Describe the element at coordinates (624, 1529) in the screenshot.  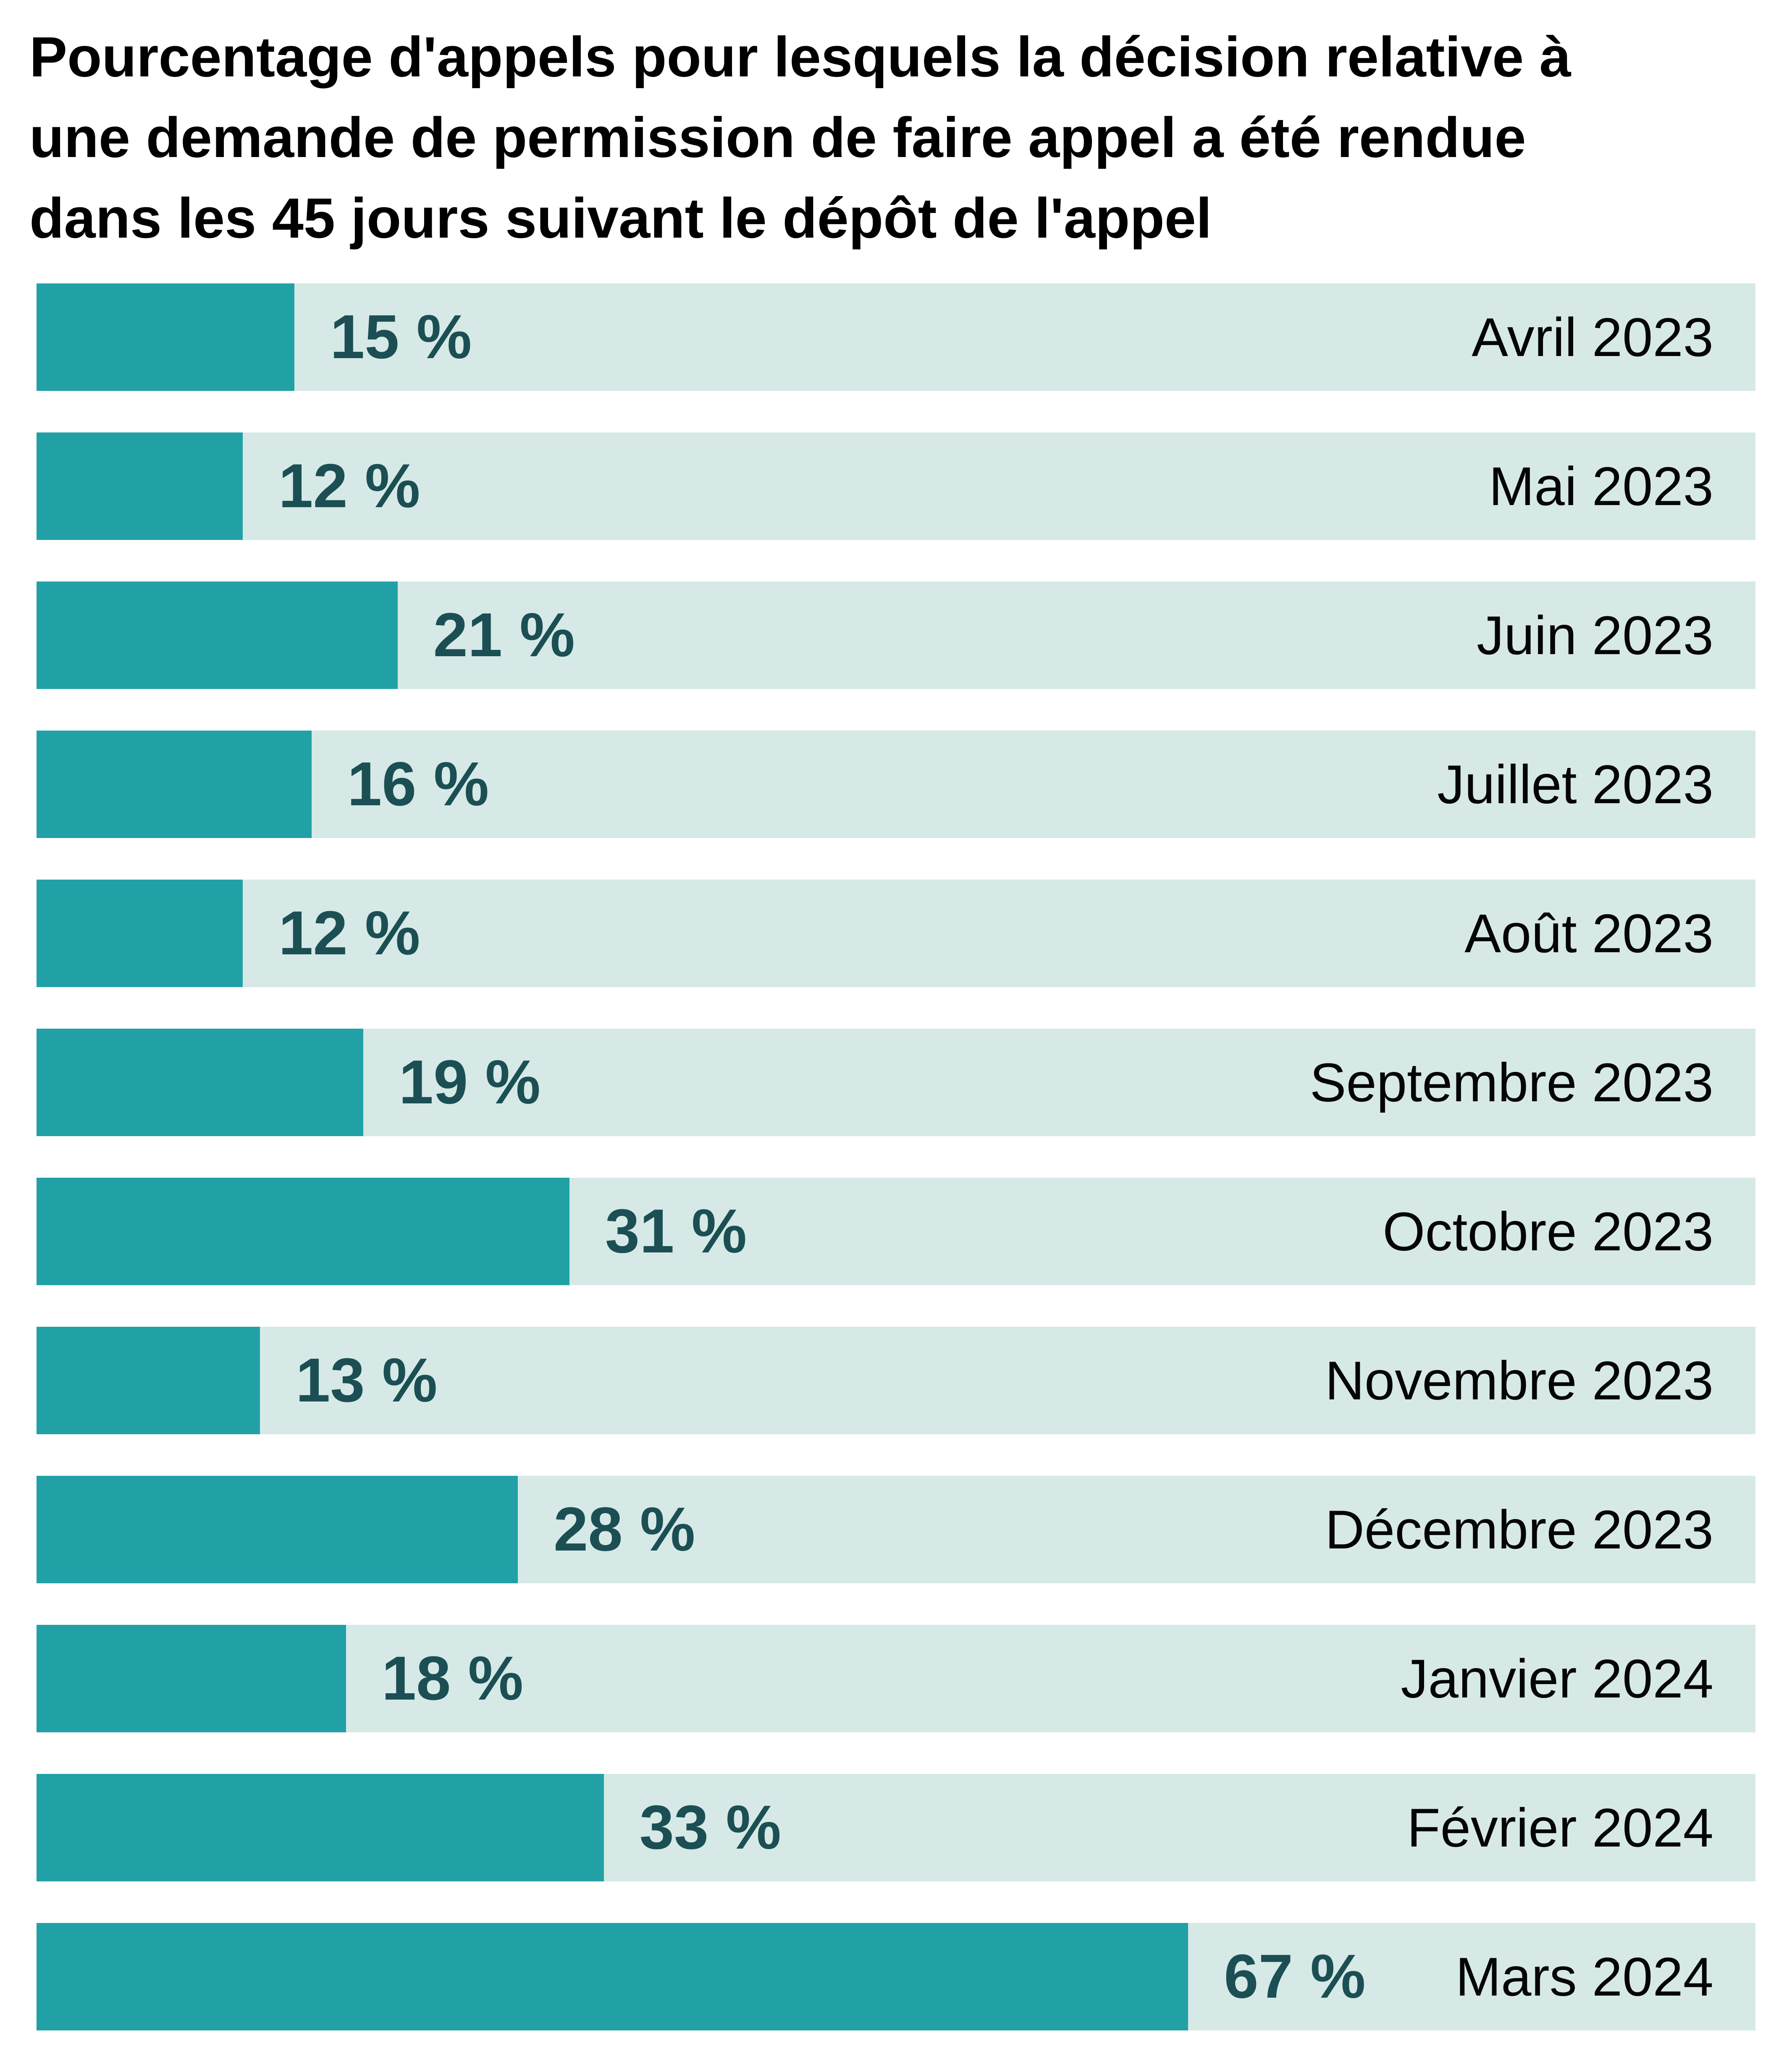
I see `bar-value-label: 28 %` at that location.